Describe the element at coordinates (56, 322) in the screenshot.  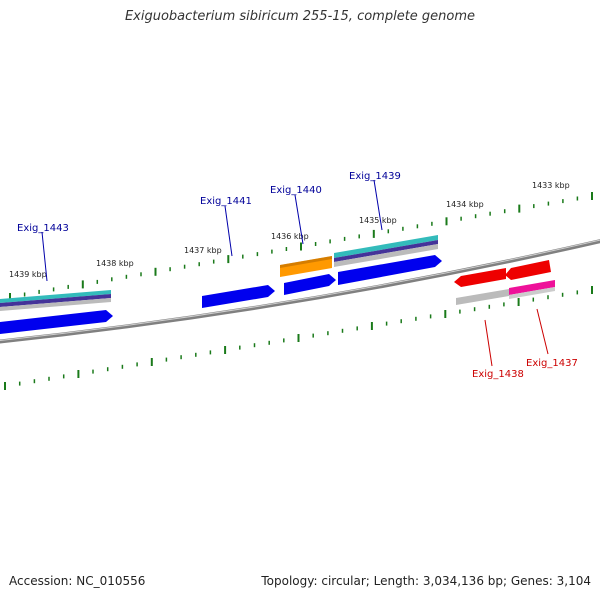
I see `gene-exig-1443-shape` at that location.